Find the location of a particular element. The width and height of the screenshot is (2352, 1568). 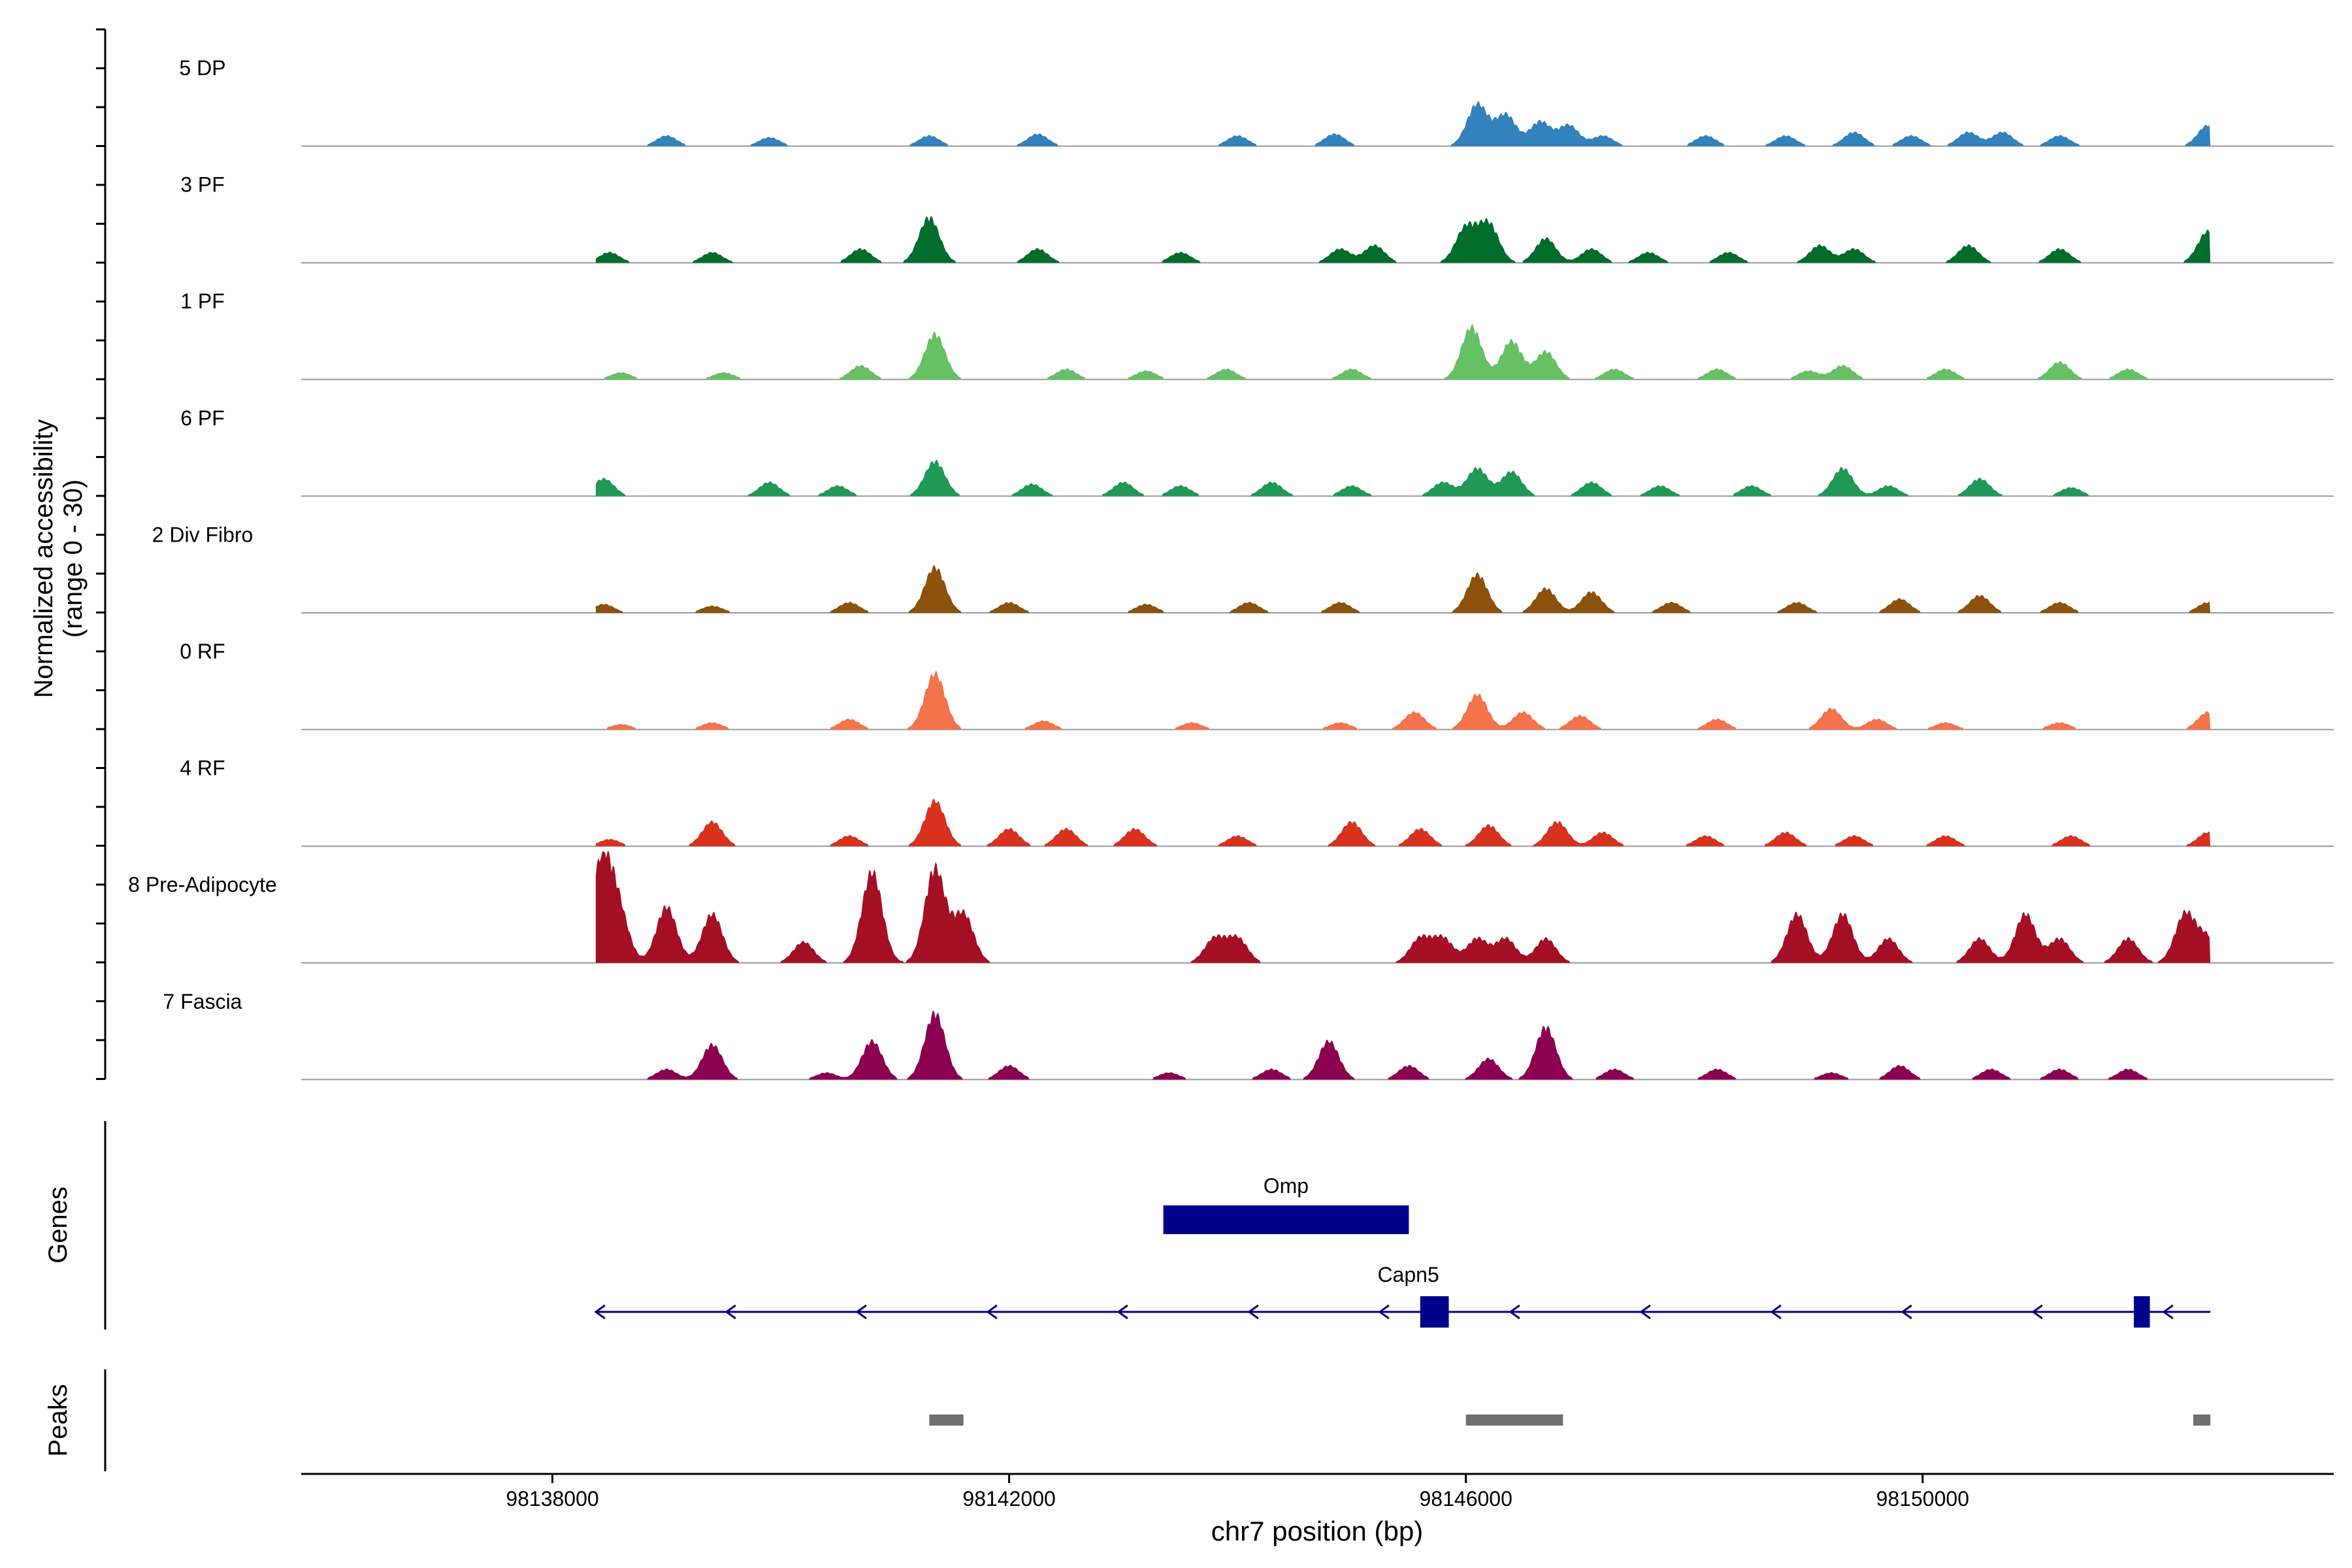

y-axis-subtitle: (range 0 - 30) is located at coordinates (73, 559).